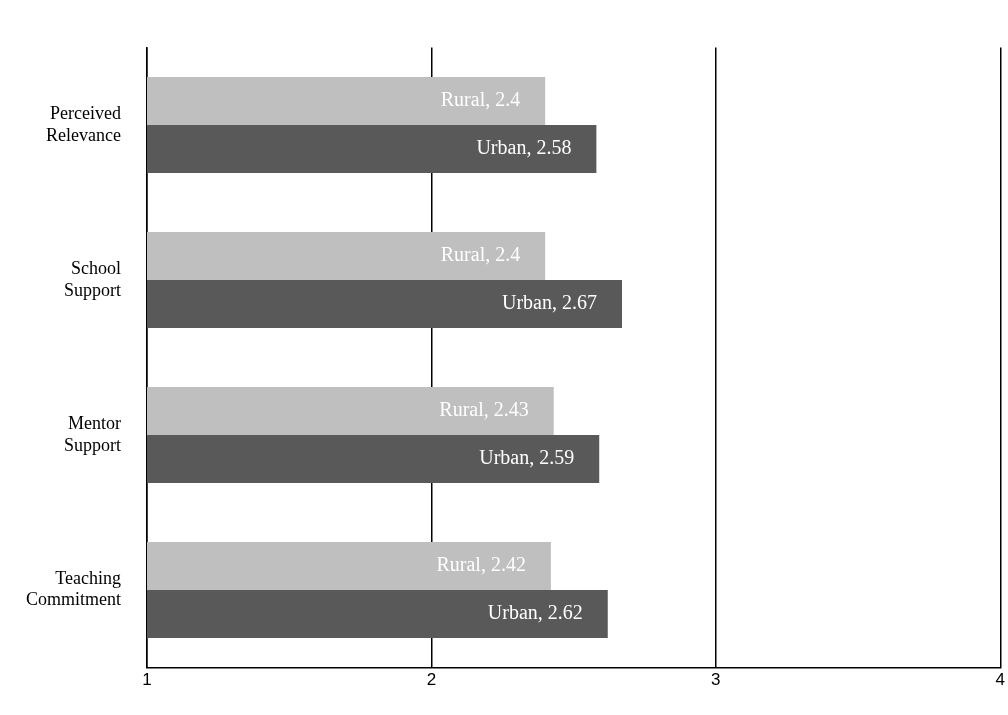 This screenshot has height=715, width=1008. I want to click on y-tick-label: Mentor Support, so click(92, 433).